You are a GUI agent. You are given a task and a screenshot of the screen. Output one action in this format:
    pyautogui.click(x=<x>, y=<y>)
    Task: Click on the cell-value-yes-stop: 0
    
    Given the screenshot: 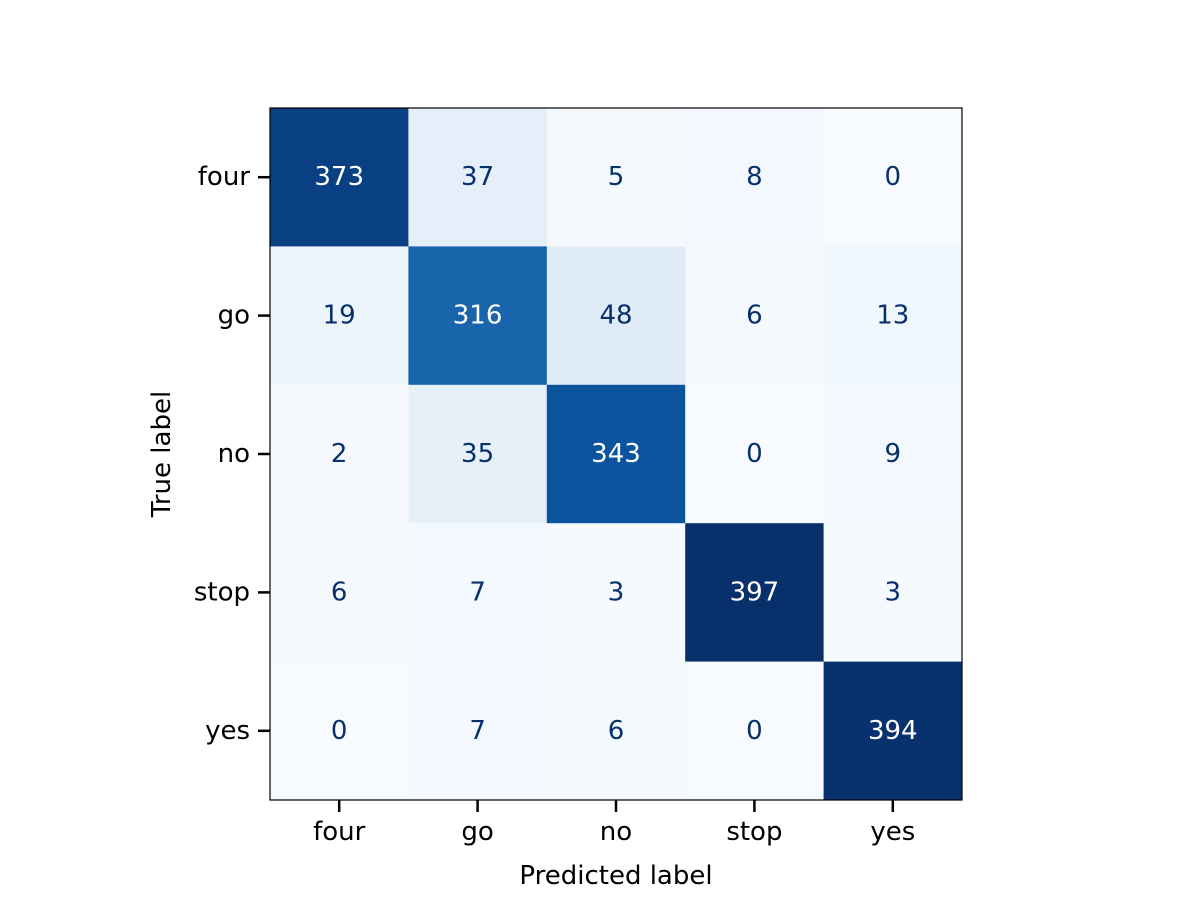 What is the action you would take?
    pyautogui.click(x=754, y=731)
    